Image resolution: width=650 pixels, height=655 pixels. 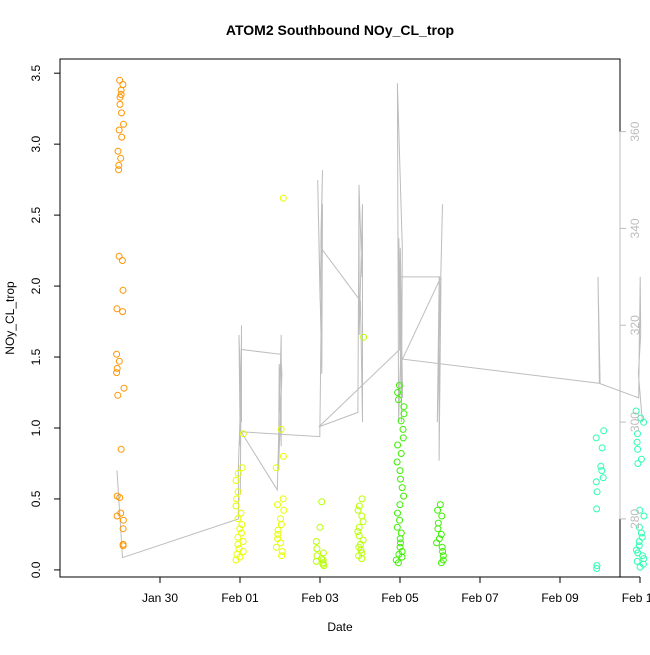 What do you see at coordinates (635, 228) in the screenshot?
I see `right-tick-label: 340` at bounding box center [635, 228].